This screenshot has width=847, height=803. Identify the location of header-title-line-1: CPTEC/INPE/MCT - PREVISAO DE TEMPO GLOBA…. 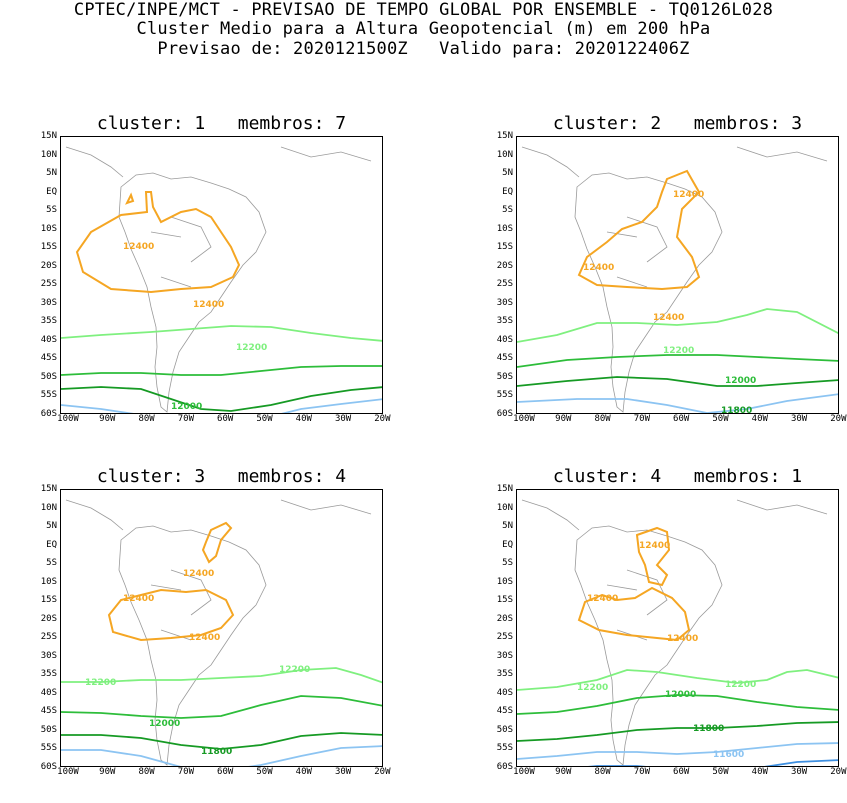
(423, 10).